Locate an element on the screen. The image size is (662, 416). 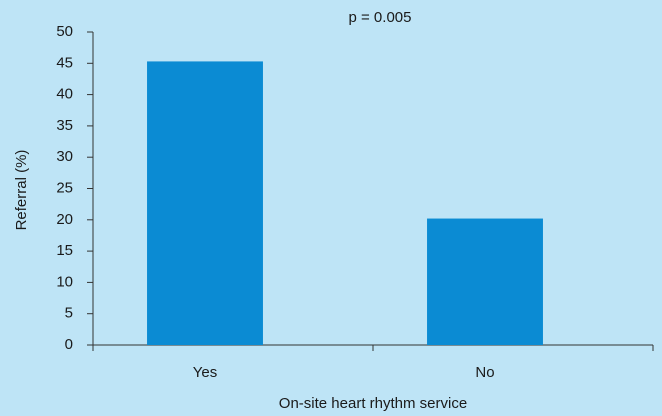
y-tick-label: 5 is located at coordinates (69, 313).